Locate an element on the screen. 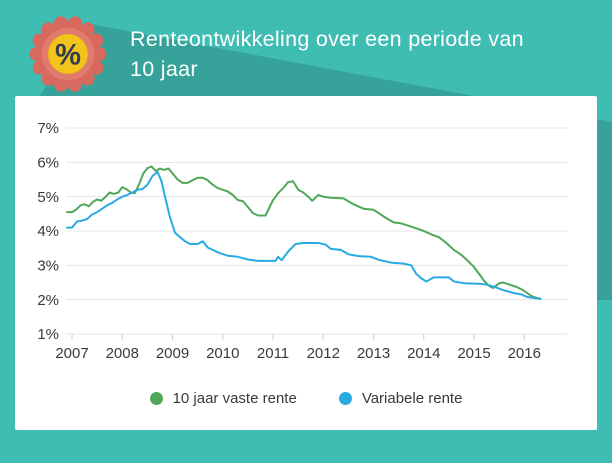 Image resolution: width=612 pixels, height=463 pixels. svg-text: 5% is located at coordinates (48, 197).